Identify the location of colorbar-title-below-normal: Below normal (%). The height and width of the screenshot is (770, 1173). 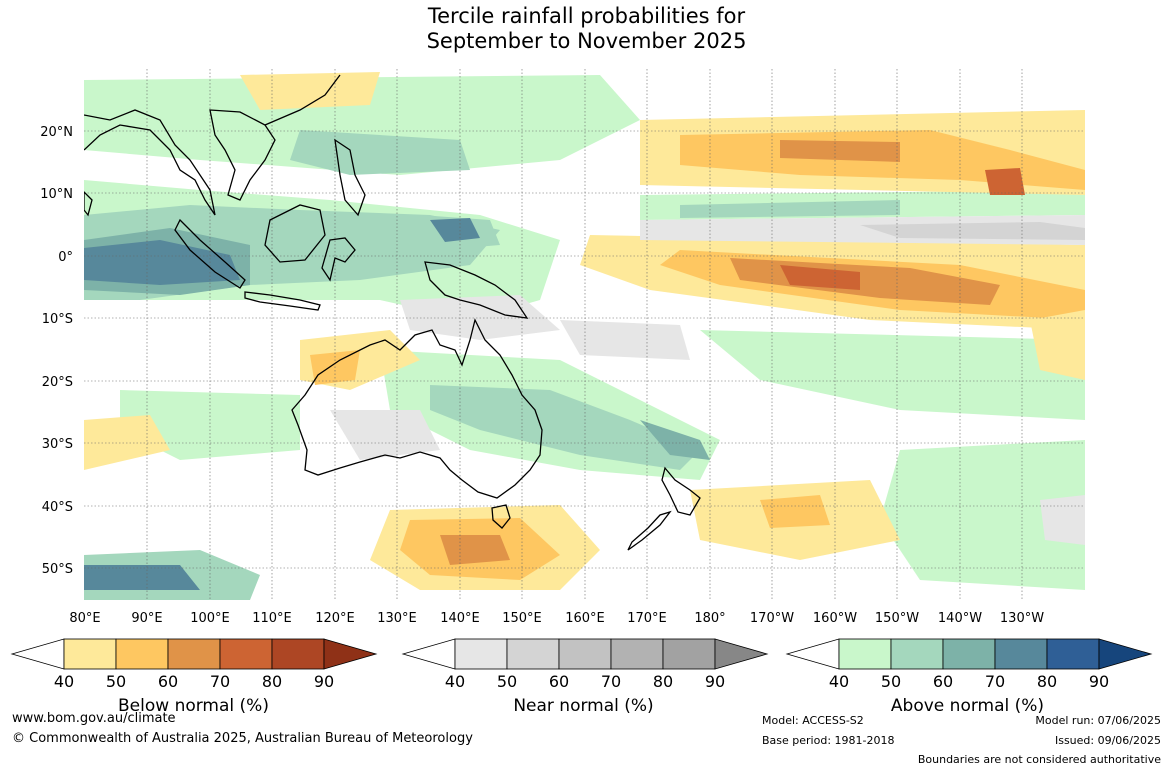
(193, 706).